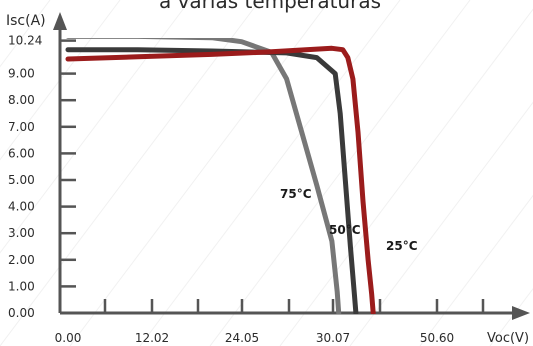 Image resolution: width=533 pixels, height=346 pixels. What do you see at coordinates (521, 313) in the screenshot?
I see `x-axis-arrow` at bounding box center [521, 313].